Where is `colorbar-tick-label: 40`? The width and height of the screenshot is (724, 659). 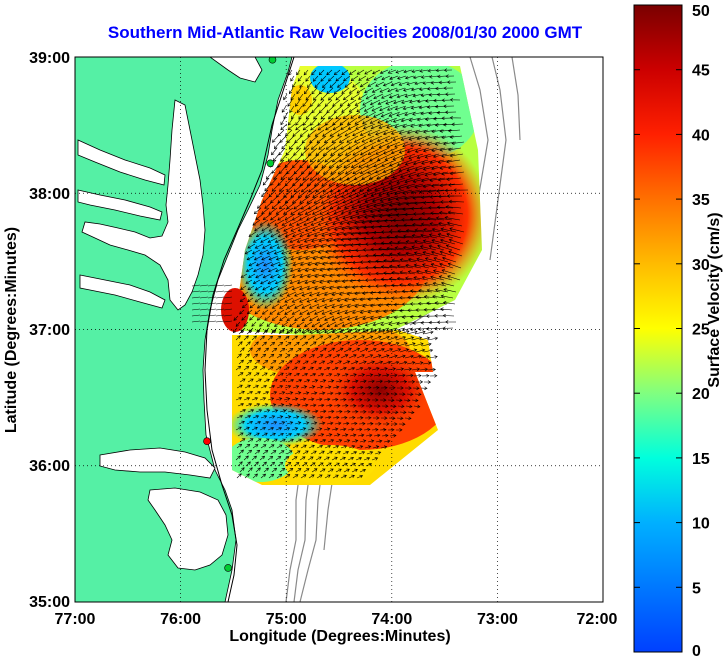 colorbar-tick-label: 40 is located at coordinates (701, 135).